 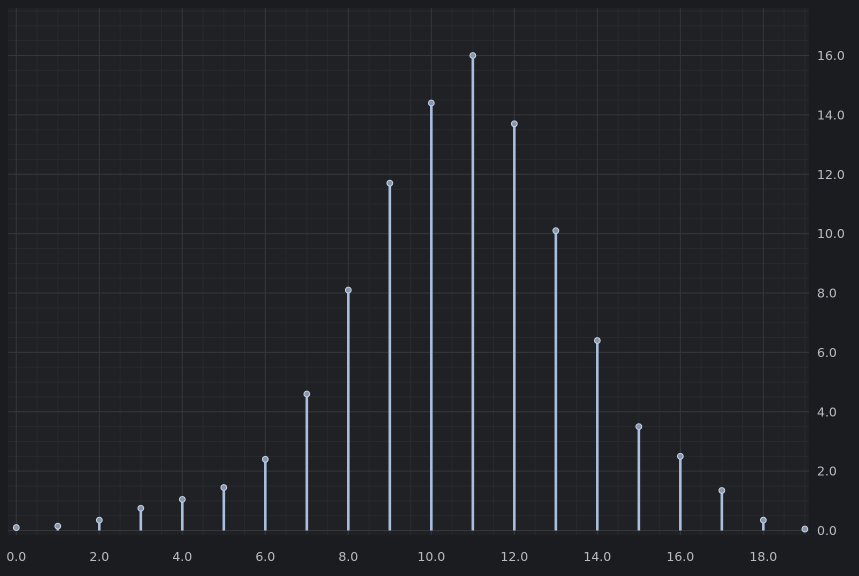 I want to click on y-tick-label: 6.0, so click(x=827, y=352).